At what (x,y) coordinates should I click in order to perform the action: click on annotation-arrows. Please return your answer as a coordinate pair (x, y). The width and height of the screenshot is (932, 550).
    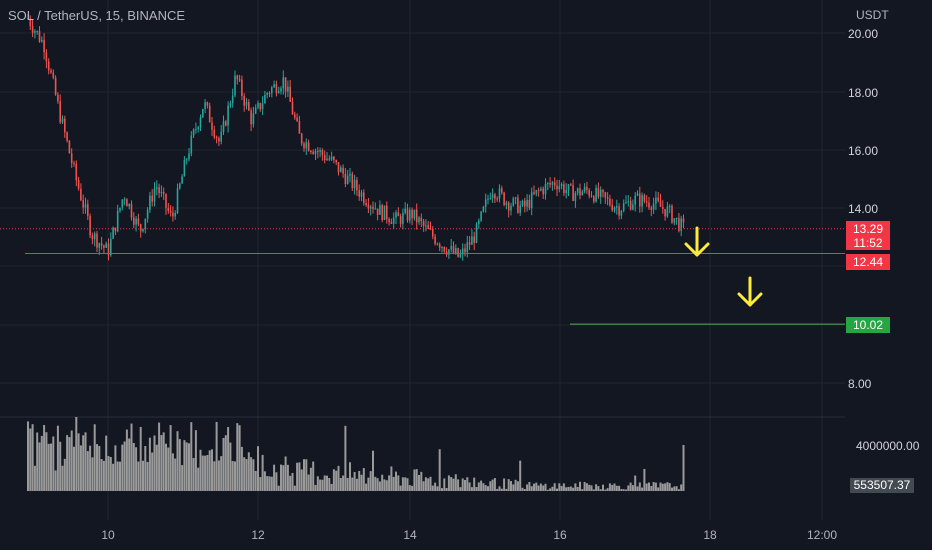
    Looking at the image, I should click on (723, 266).